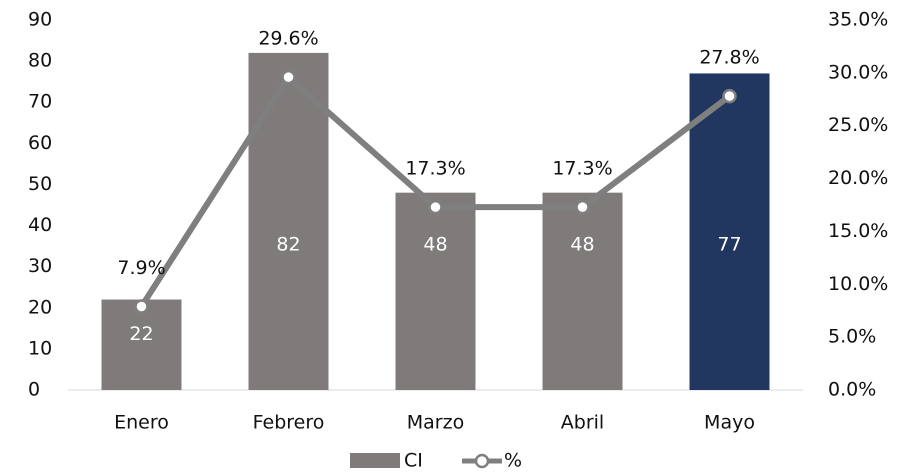 The width and height of the screenshot is (900, 473). I want to click on y2-tick-label: 10.0%, so click(858, 284).